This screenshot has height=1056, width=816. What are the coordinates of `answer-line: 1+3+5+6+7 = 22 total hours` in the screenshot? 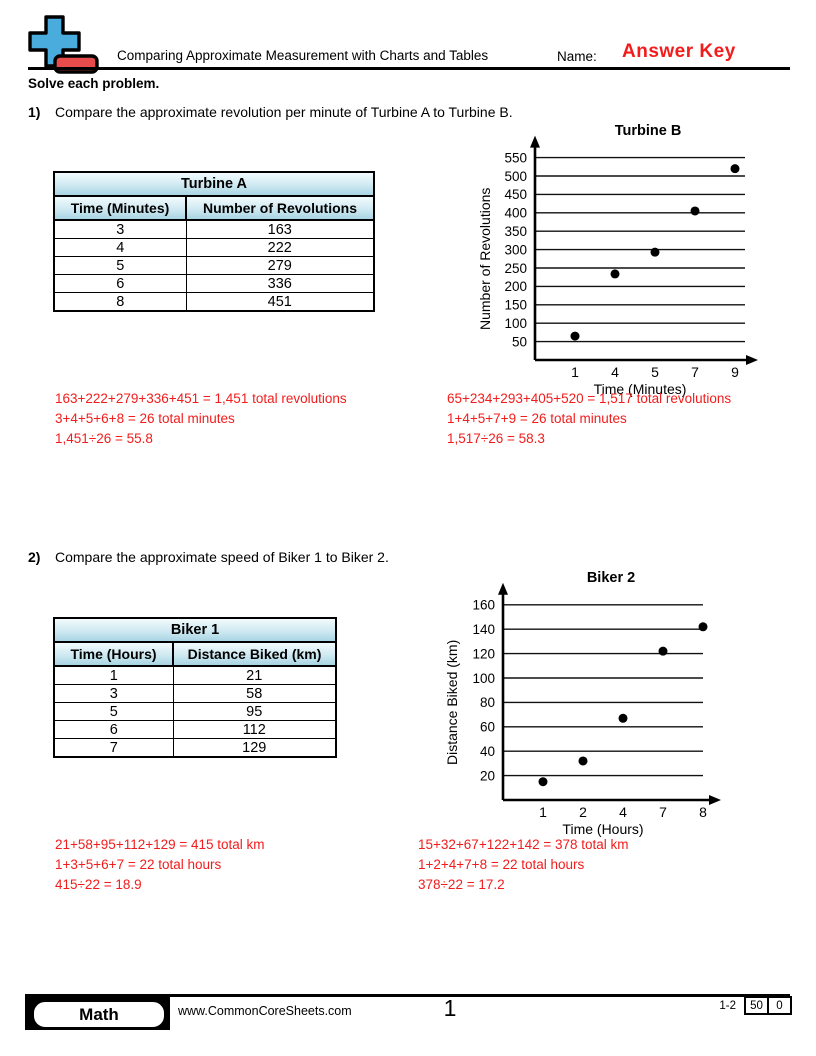 It's located at (138, 864).